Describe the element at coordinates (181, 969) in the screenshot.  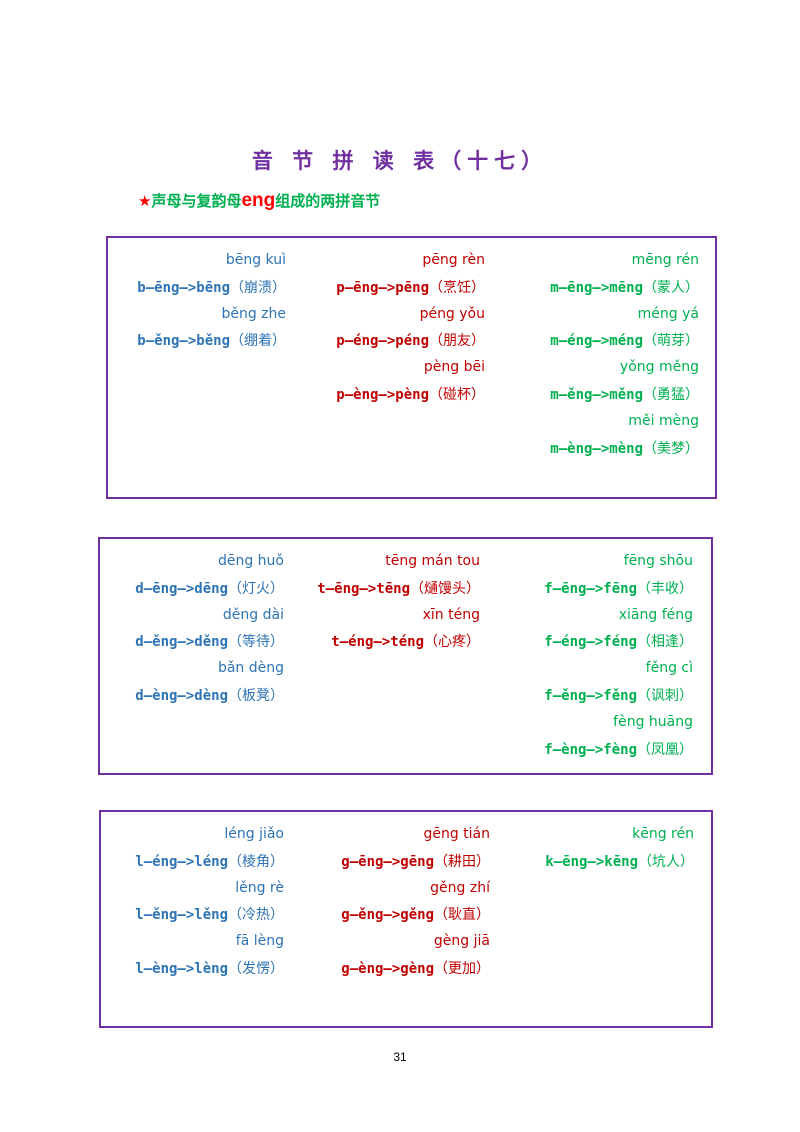
I see `spelling-formula: l—èng—>lèng` at that location.